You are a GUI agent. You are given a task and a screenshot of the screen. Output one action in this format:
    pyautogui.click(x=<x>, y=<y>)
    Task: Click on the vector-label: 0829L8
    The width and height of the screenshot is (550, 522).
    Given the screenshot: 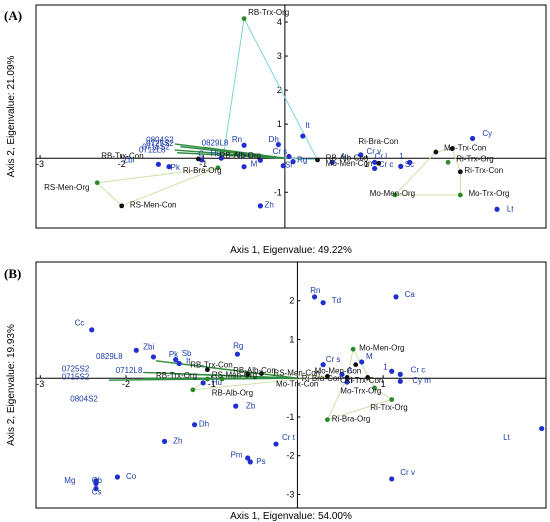 What is the action you would take?
    pyautogui.click(x=109, y=356)
    